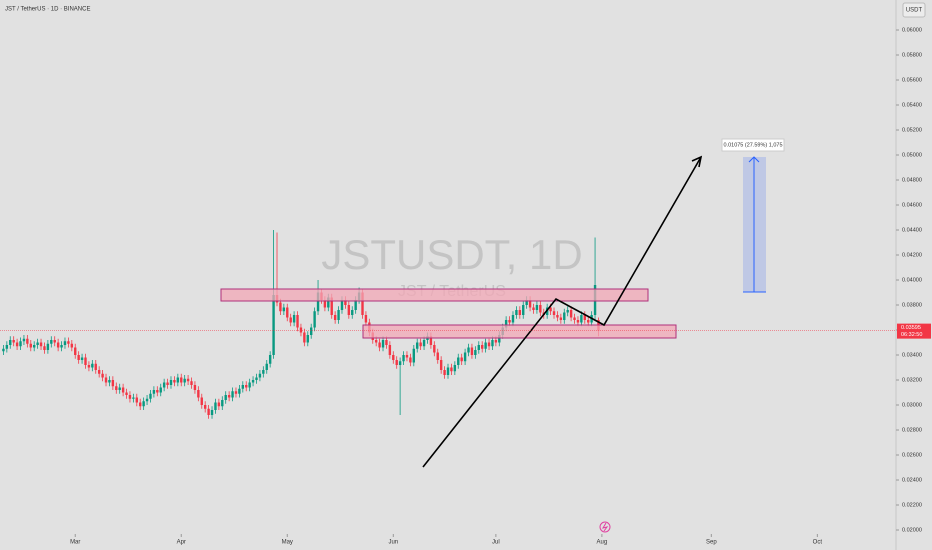 The height and width of the screenshot is (550, 932). What do you see at coordinates (914, 11) in the screenshot?
I see `currency: USDT` at bounding box center [914, 11].